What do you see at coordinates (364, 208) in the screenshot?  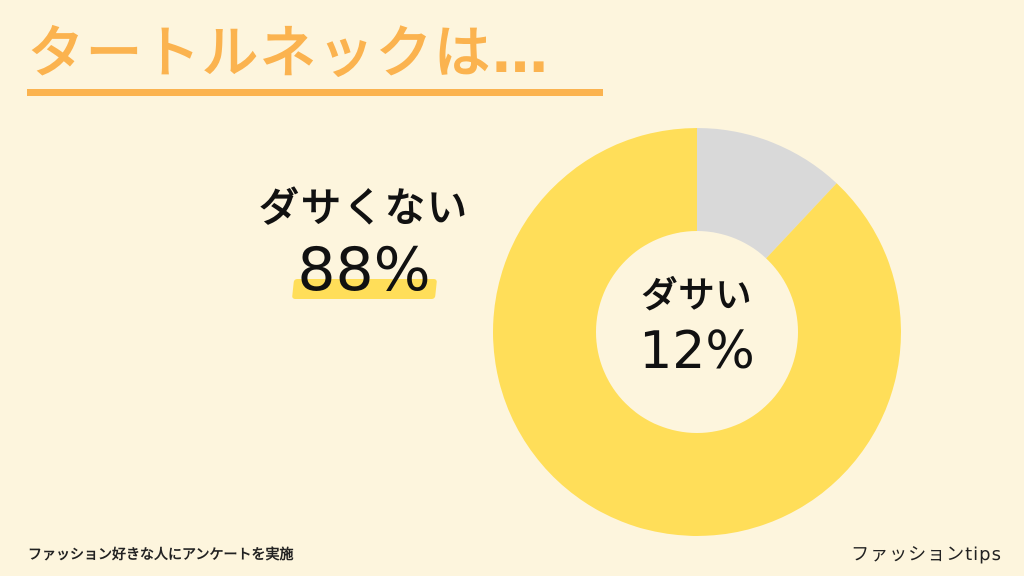 I see `major-slice-label: ダサくない` at bounding box center [364, 208].